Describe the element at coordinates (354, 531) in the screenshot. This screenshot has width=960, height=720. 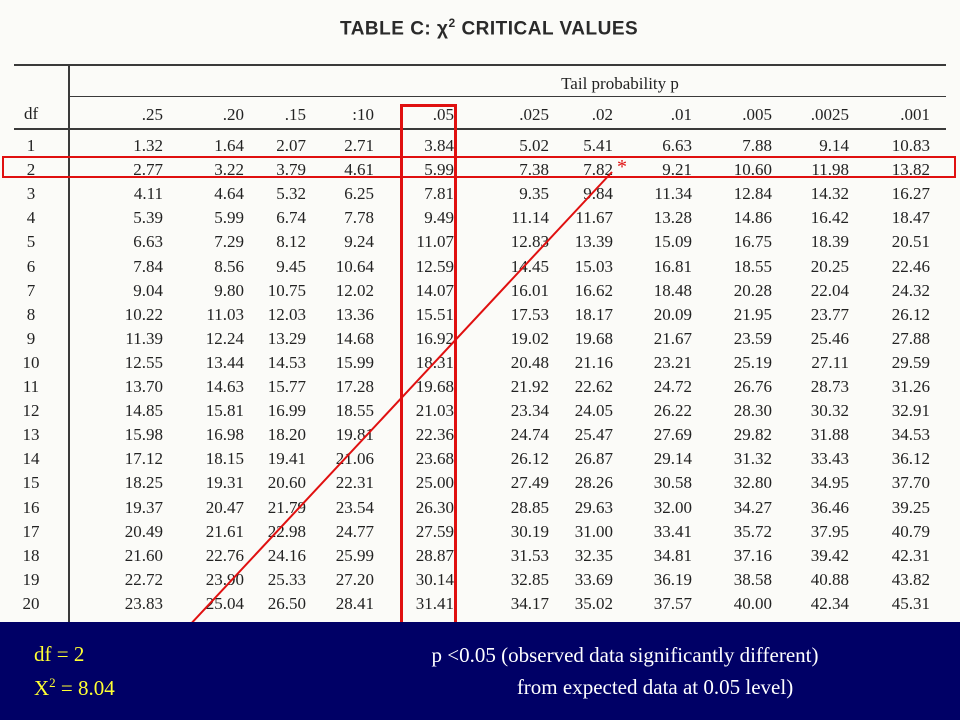
I see `table-cell: 24.77` at that location.